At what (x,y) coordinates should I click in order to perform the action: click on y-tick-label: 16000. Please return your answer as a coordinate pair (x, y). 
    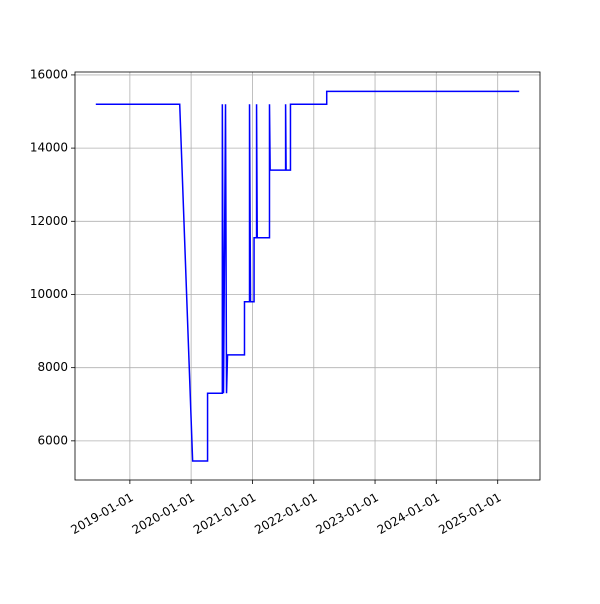
    Looking at the image, I should click on (49, 74).